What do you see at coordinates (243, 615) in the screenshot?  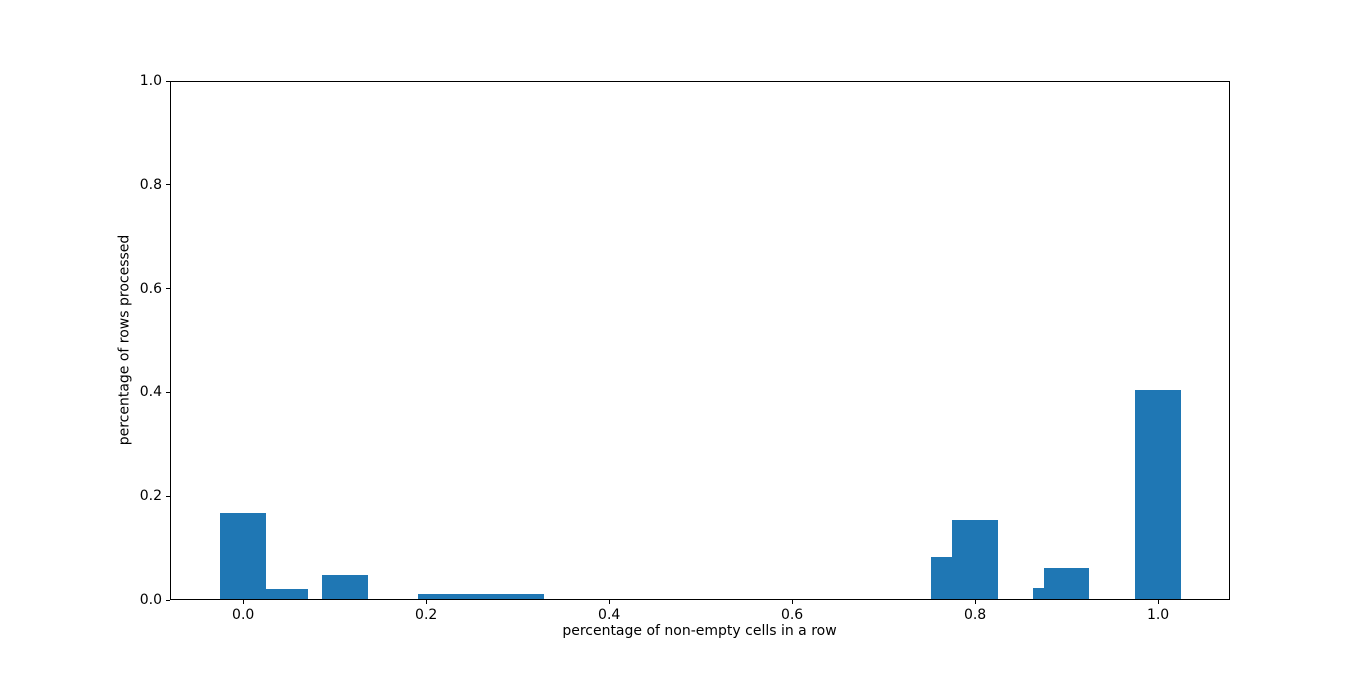 I see `x-tick-label-0: 0.0` at bounding box center [243, 615].